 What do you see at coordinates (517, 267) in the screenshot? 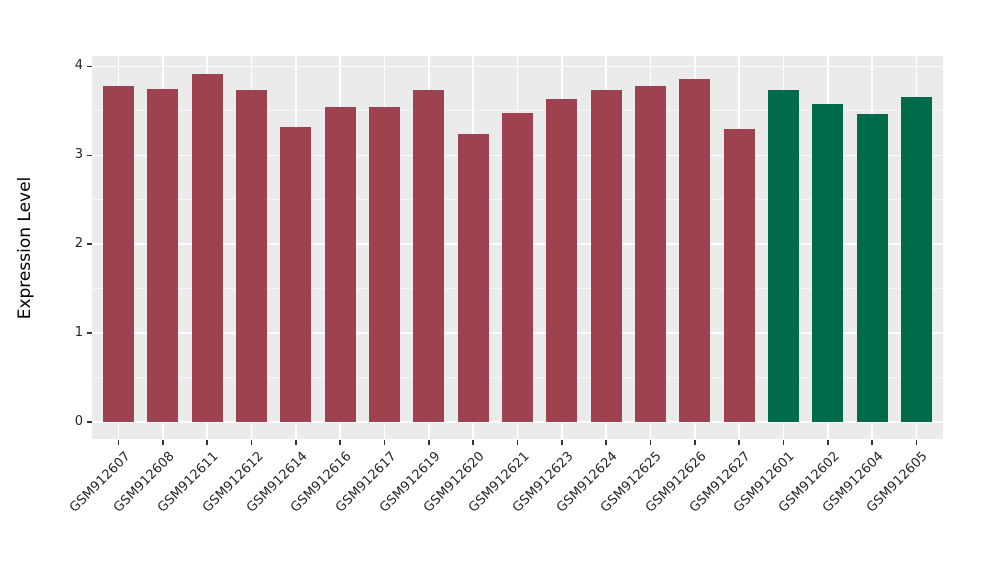
I see `bar-GSM912621` at bounding box center [517, 267].